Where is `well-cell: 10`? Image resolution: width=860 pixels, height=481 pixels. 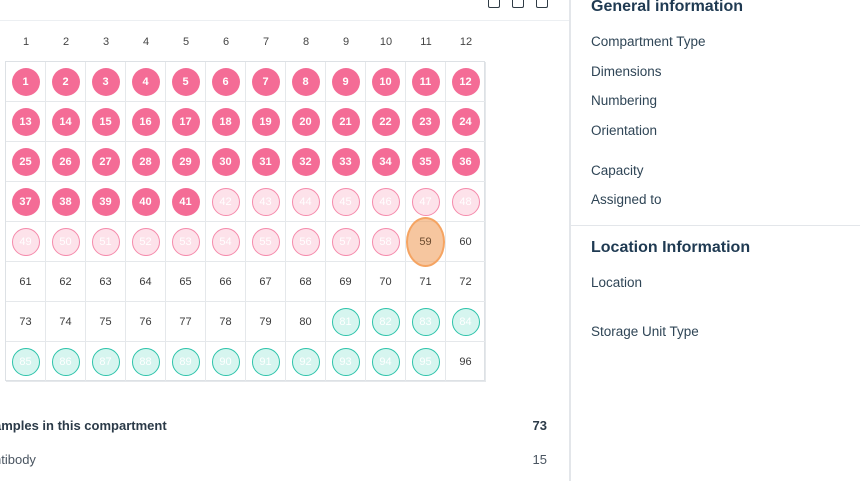
well-cell: 10 is located at coordinates (386, 82).